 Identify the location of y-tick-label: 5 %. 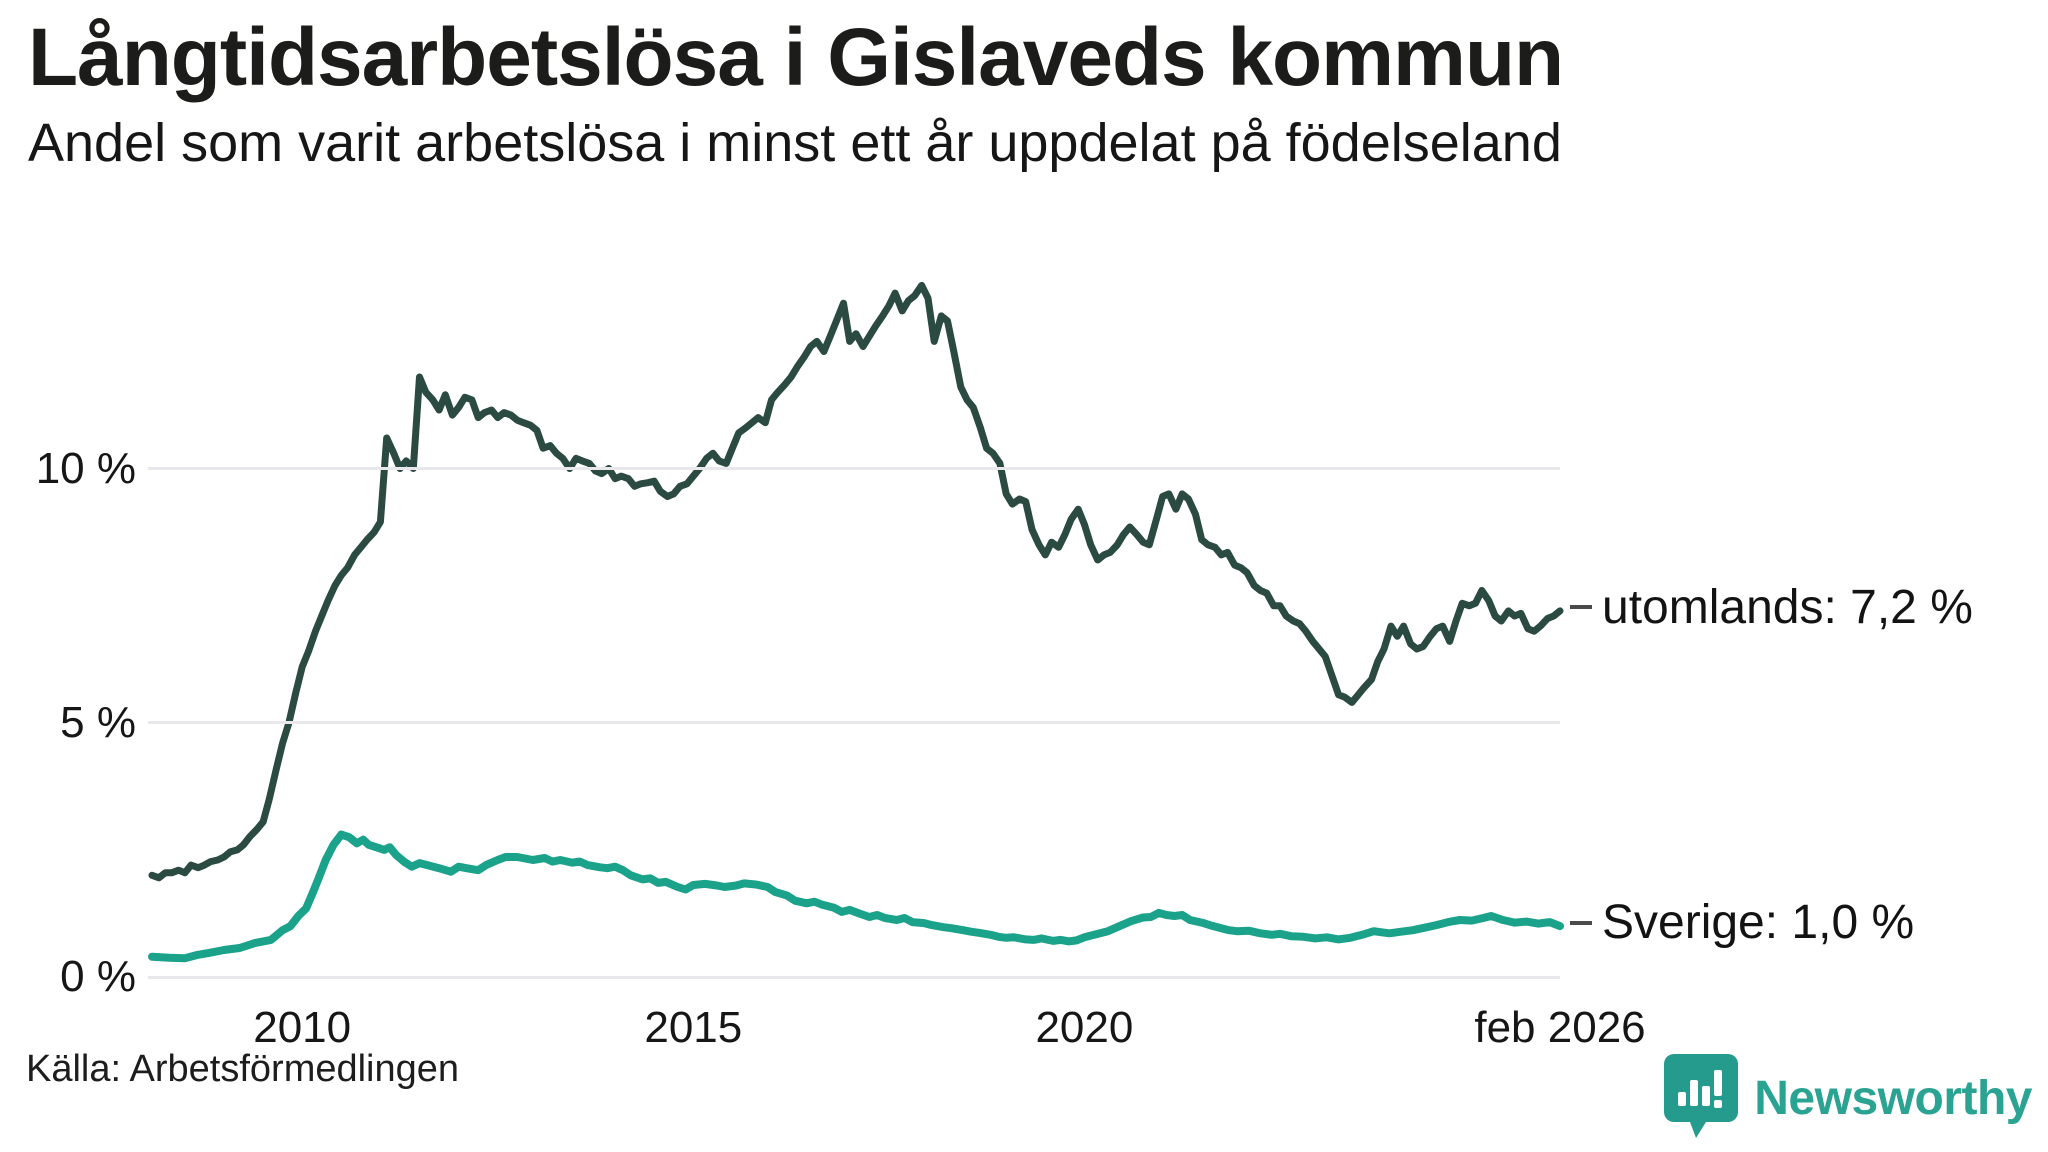
(98, 722).